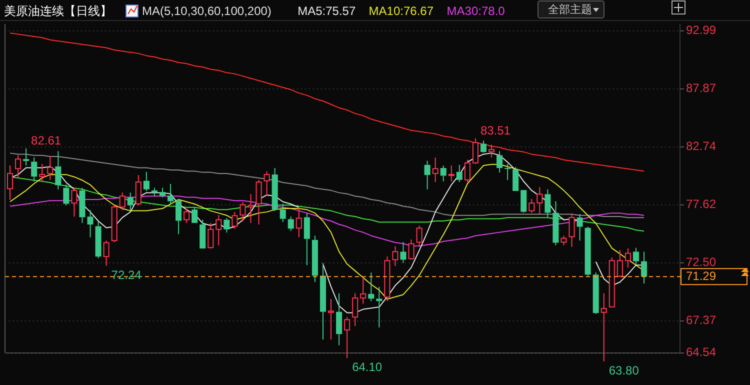  I want to click on chart-subtitle: MA(5,10,30,60,100,200), so click(207, 11).